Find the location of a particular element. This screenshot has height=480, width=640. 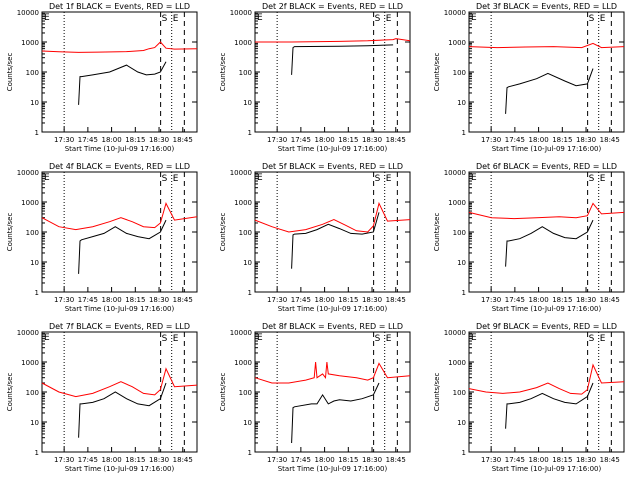

panel-title: Det 9f BLACK = Events, RED = LLD is located at coordinates (546, 326).